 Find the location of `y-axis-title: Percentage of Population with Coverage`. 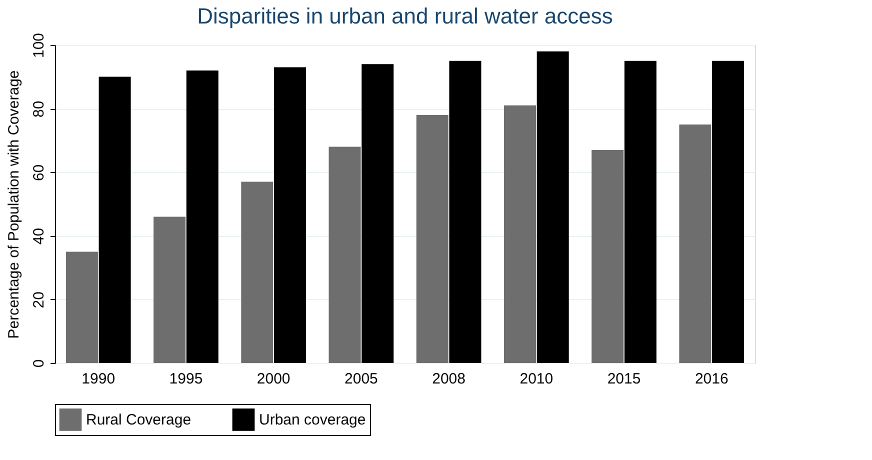

y-axis-title: Percentage of Population with Coverage is located at coordinates (14, 204).